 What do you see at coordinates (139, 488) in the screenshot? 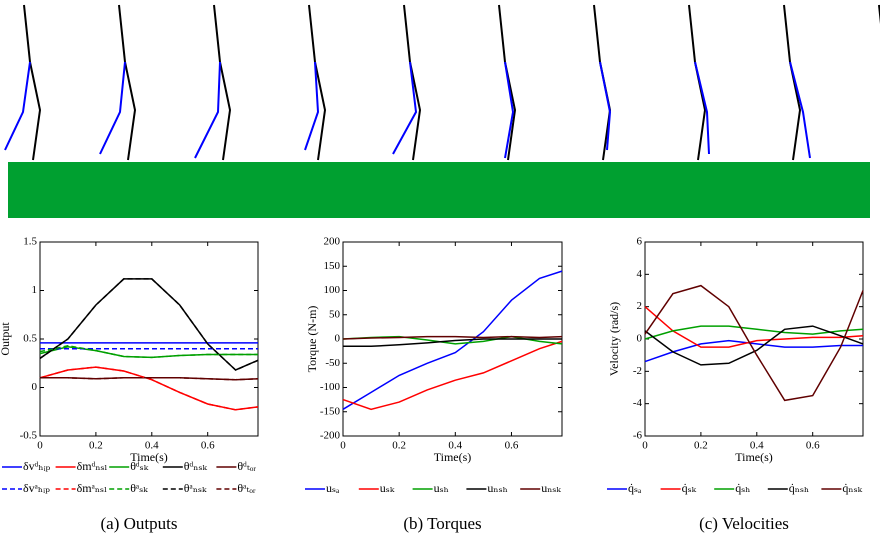
I see `legend-label: θᵃₛₖ` at bounding box center [139, 488].